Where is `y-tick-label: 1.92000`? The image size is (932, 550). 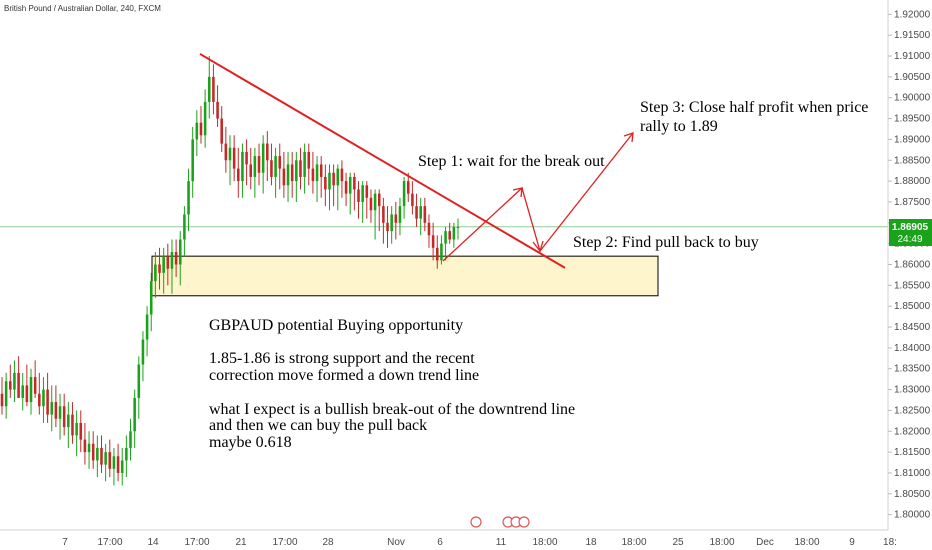 y-tick-label: 1.92000 is located at coordinates (912, 14).